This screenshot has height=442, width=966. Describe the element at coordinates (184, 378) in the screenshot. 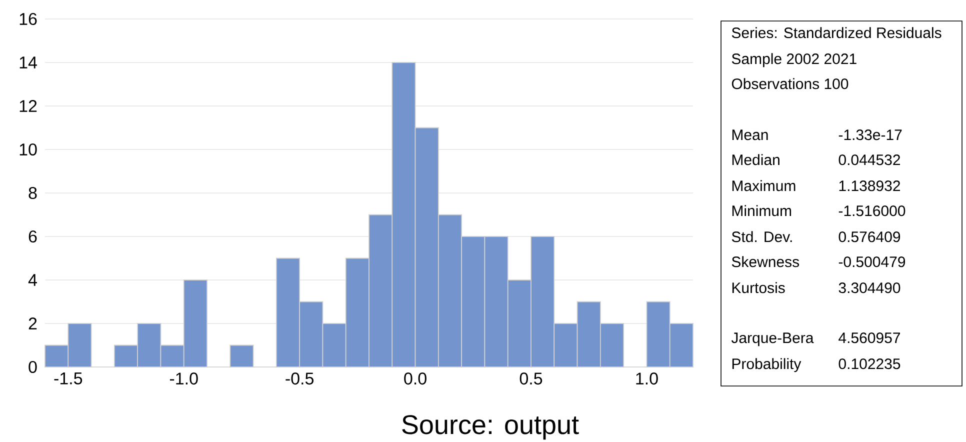

I see `x-tick-label: -1.0` at that location.